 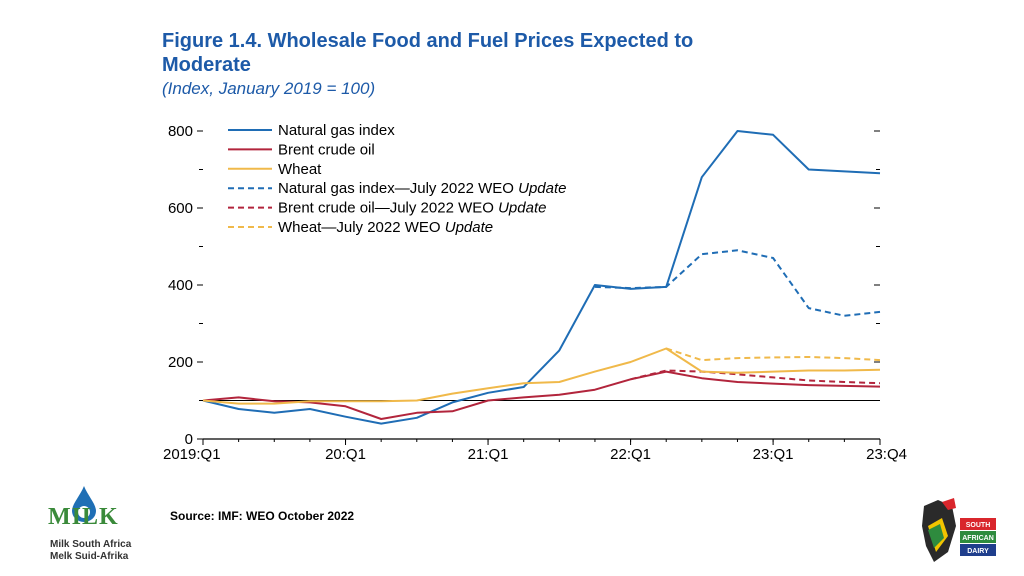 I want to click on series-line-wheat-july-2022-weo-update, so click(x=773, y=354).